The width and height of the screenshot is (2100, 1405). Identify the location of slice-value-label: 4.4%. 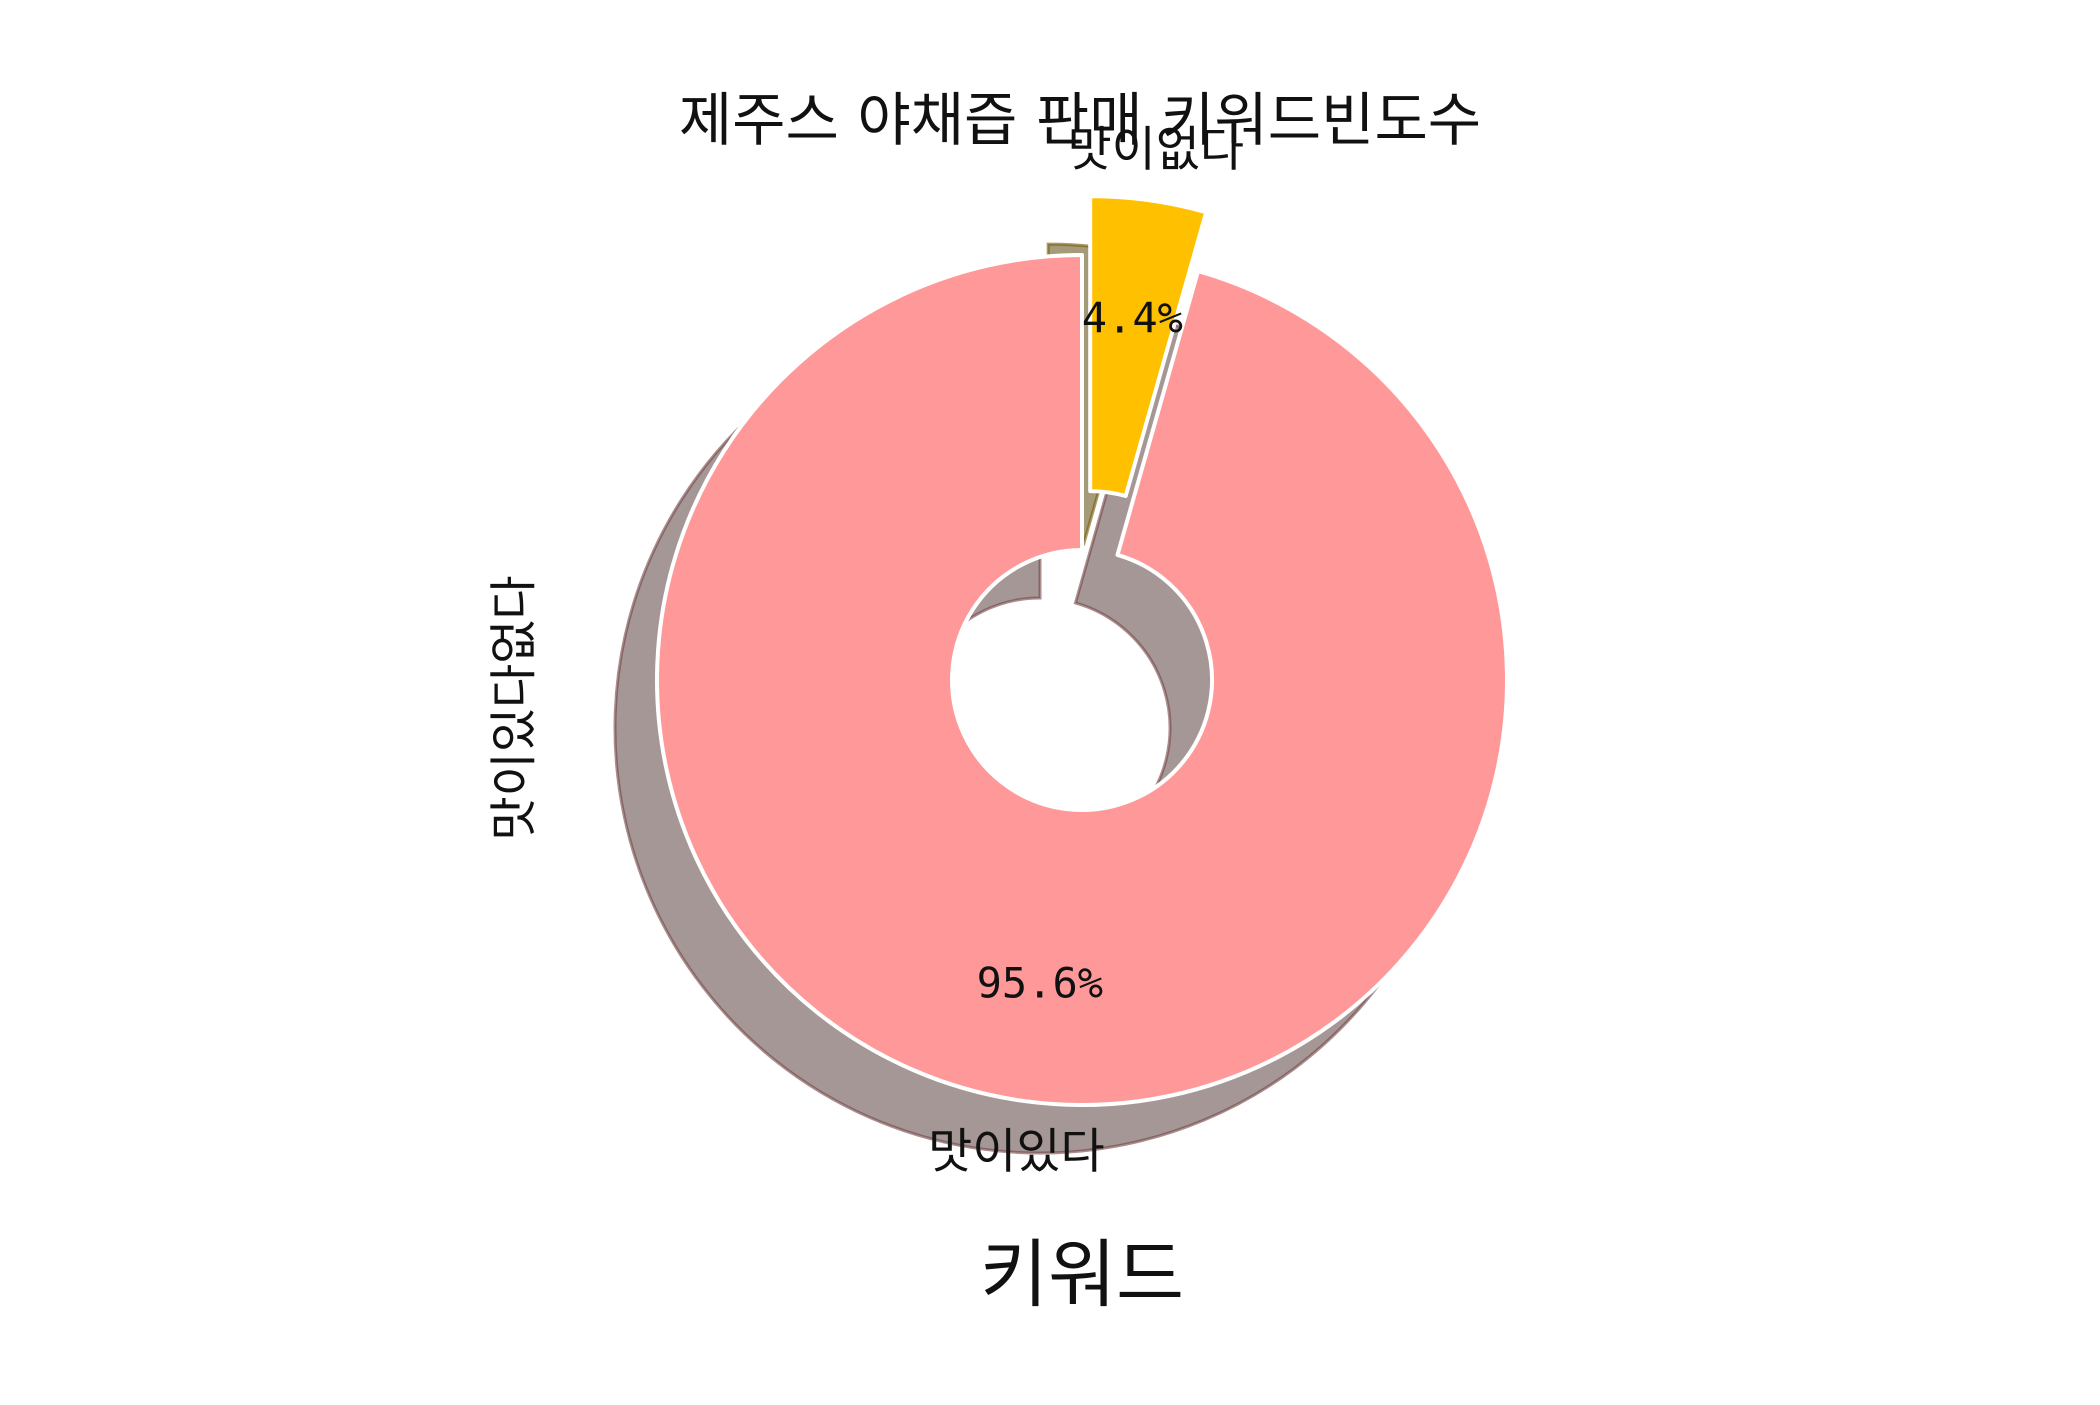
(1132, 317).